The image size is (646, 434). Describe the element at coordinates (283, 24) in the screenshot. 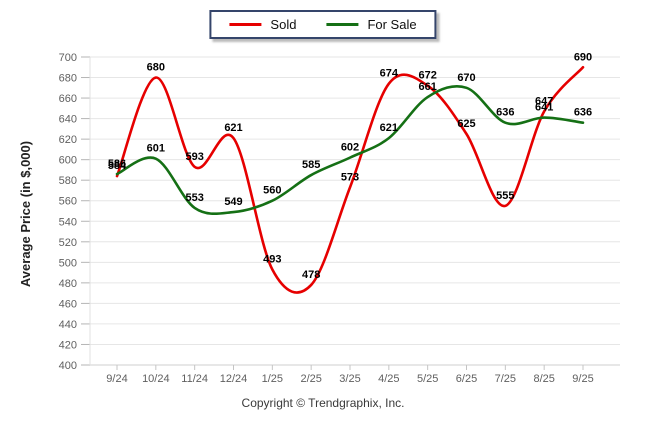

I see `legend-label-sold: Sold` at that location.